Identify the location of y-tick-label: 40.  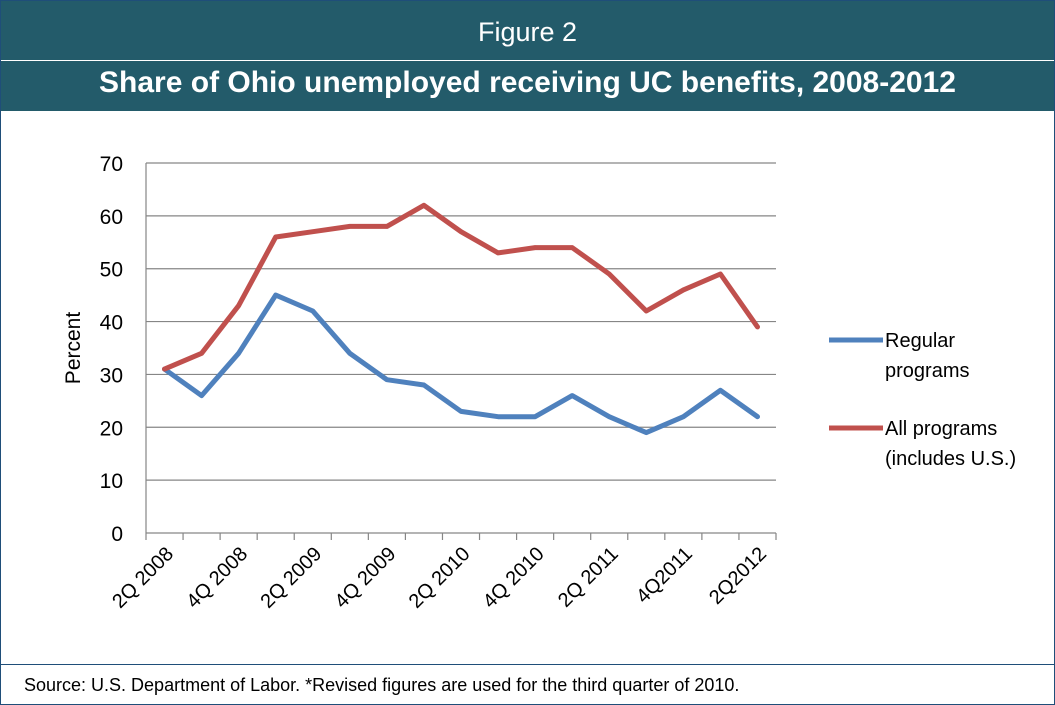
(111, 323).